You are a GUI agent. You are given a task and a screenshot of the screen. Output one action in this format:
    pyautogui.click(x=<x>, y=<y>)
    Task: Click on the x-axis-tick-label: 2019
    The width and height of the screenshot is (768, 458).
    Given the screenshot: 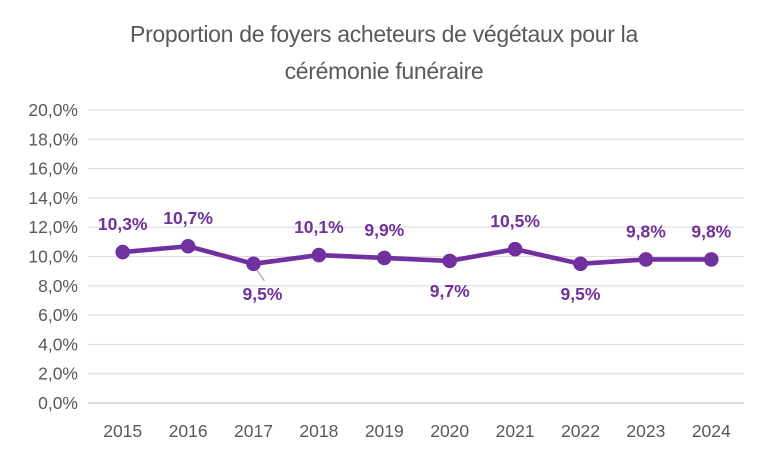 What is the action you would take?
    pyautogui.click(x=384, y=431)
    